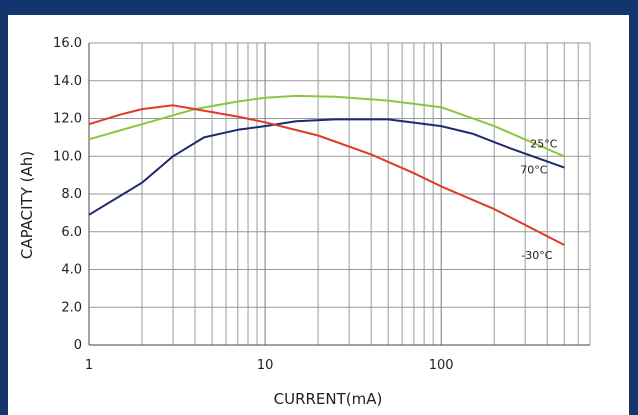  I want to click on x-tick-label: 100, so click(441, 365).